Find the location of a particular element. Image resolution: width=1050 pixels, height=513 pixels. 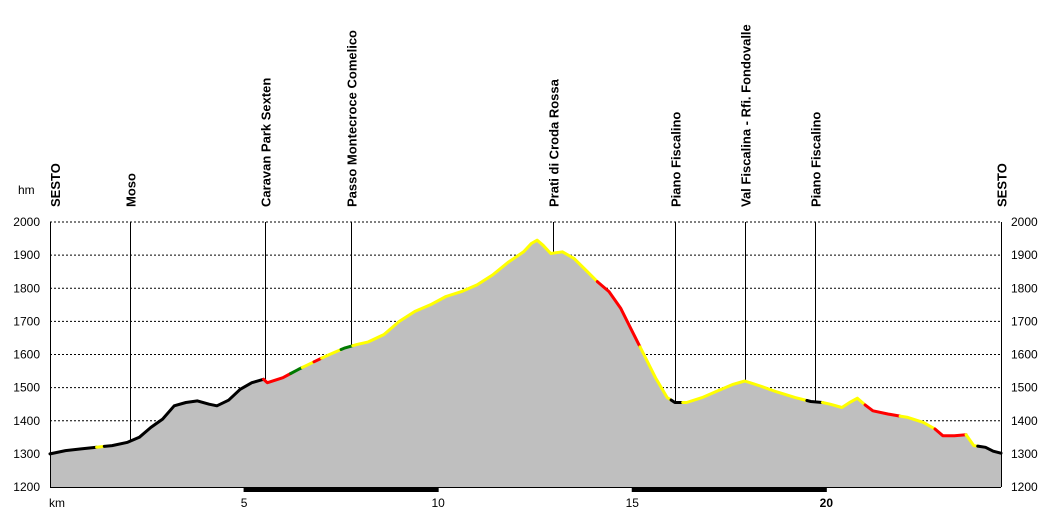

waypoint-label: Val Fiscalina - Rfi. Fondovalle is located at coordinates (746, 115).